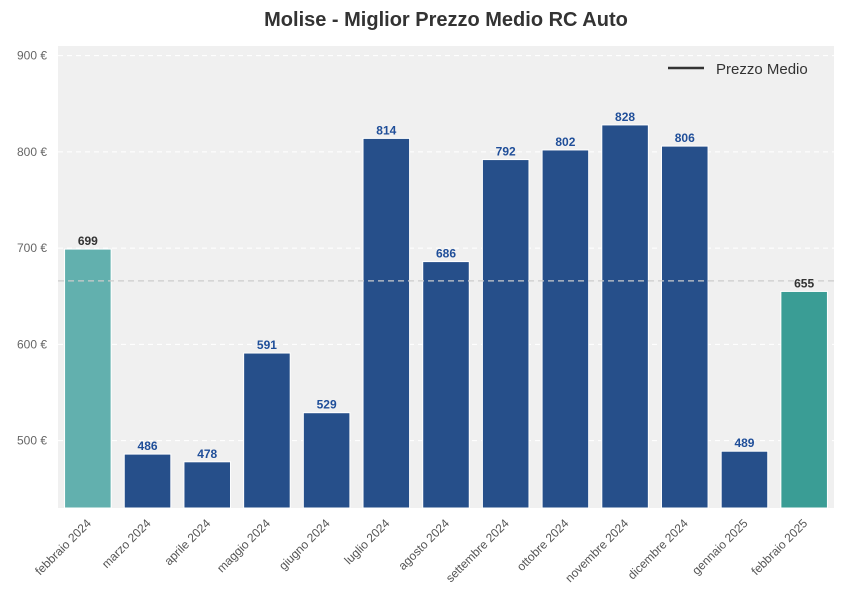 Image resolution: width=848 pixels, height=610 pixels. I want to click on x-tick-label: marzo 2024, so click(126, 543).